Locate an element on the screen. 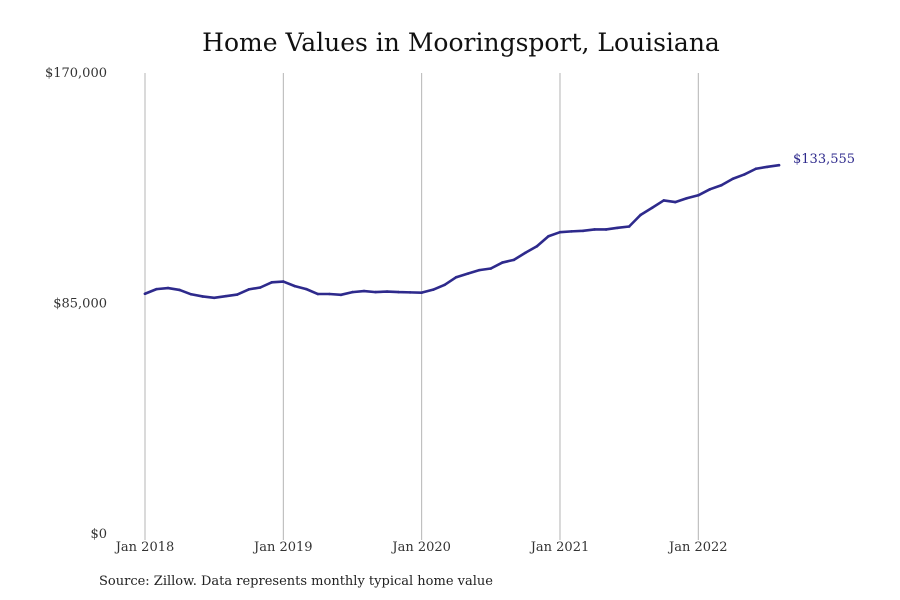  x-tick-label: Jan 2019 is located at coordinates (282, 547).